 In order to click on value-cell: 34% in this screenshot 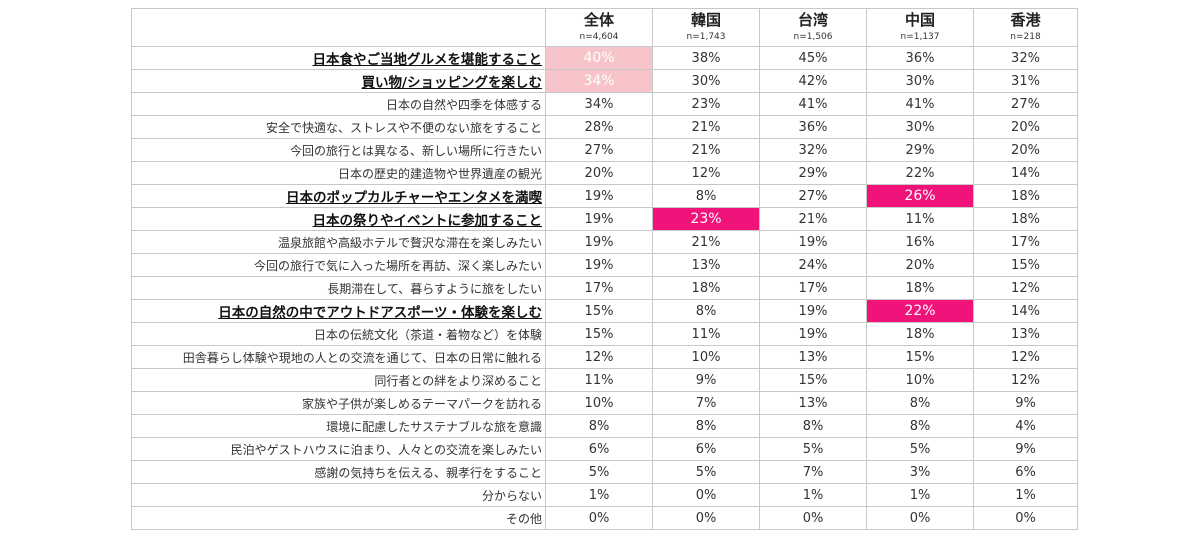, I will do `click(599, 104)`.